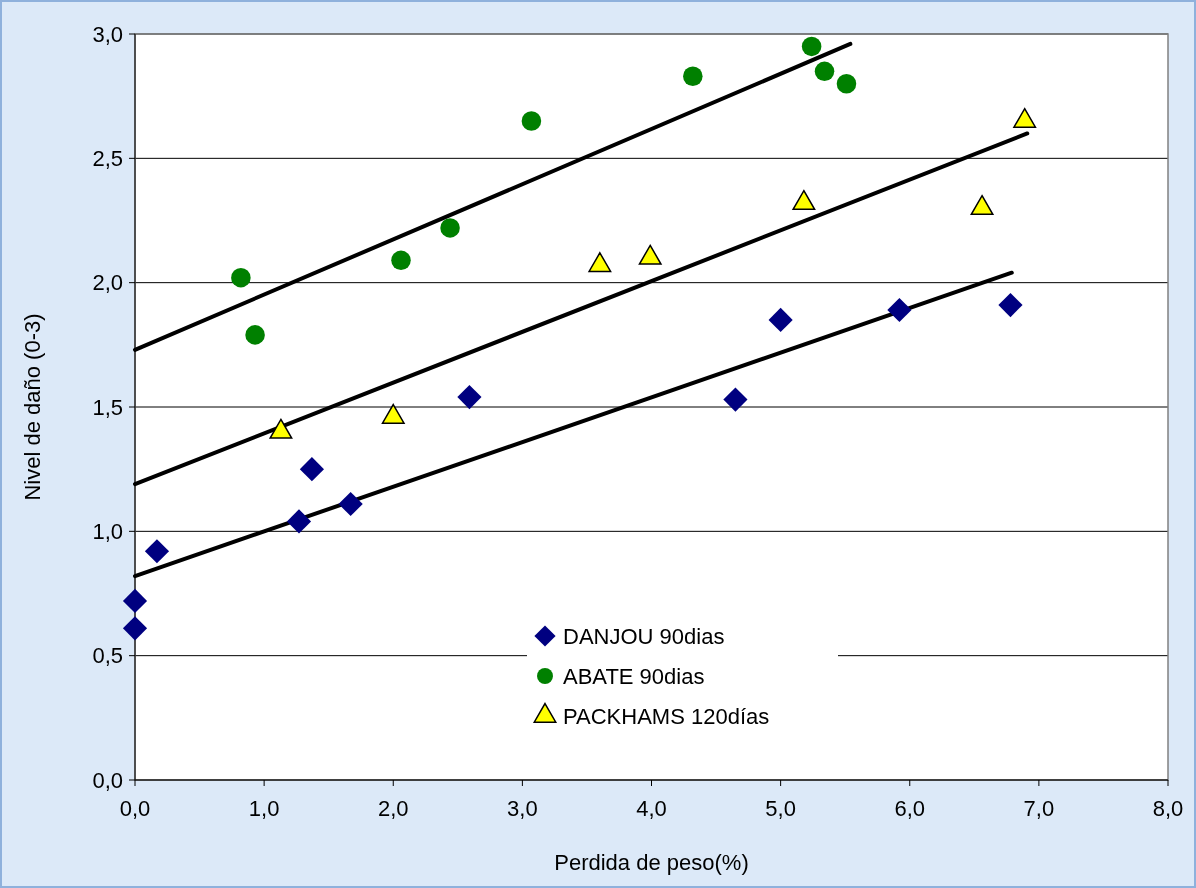 Image resolution: width=1196 pixels, height=888 pixels. I want to click on legend-label: DANJOU 90dias, so click(644, 636).